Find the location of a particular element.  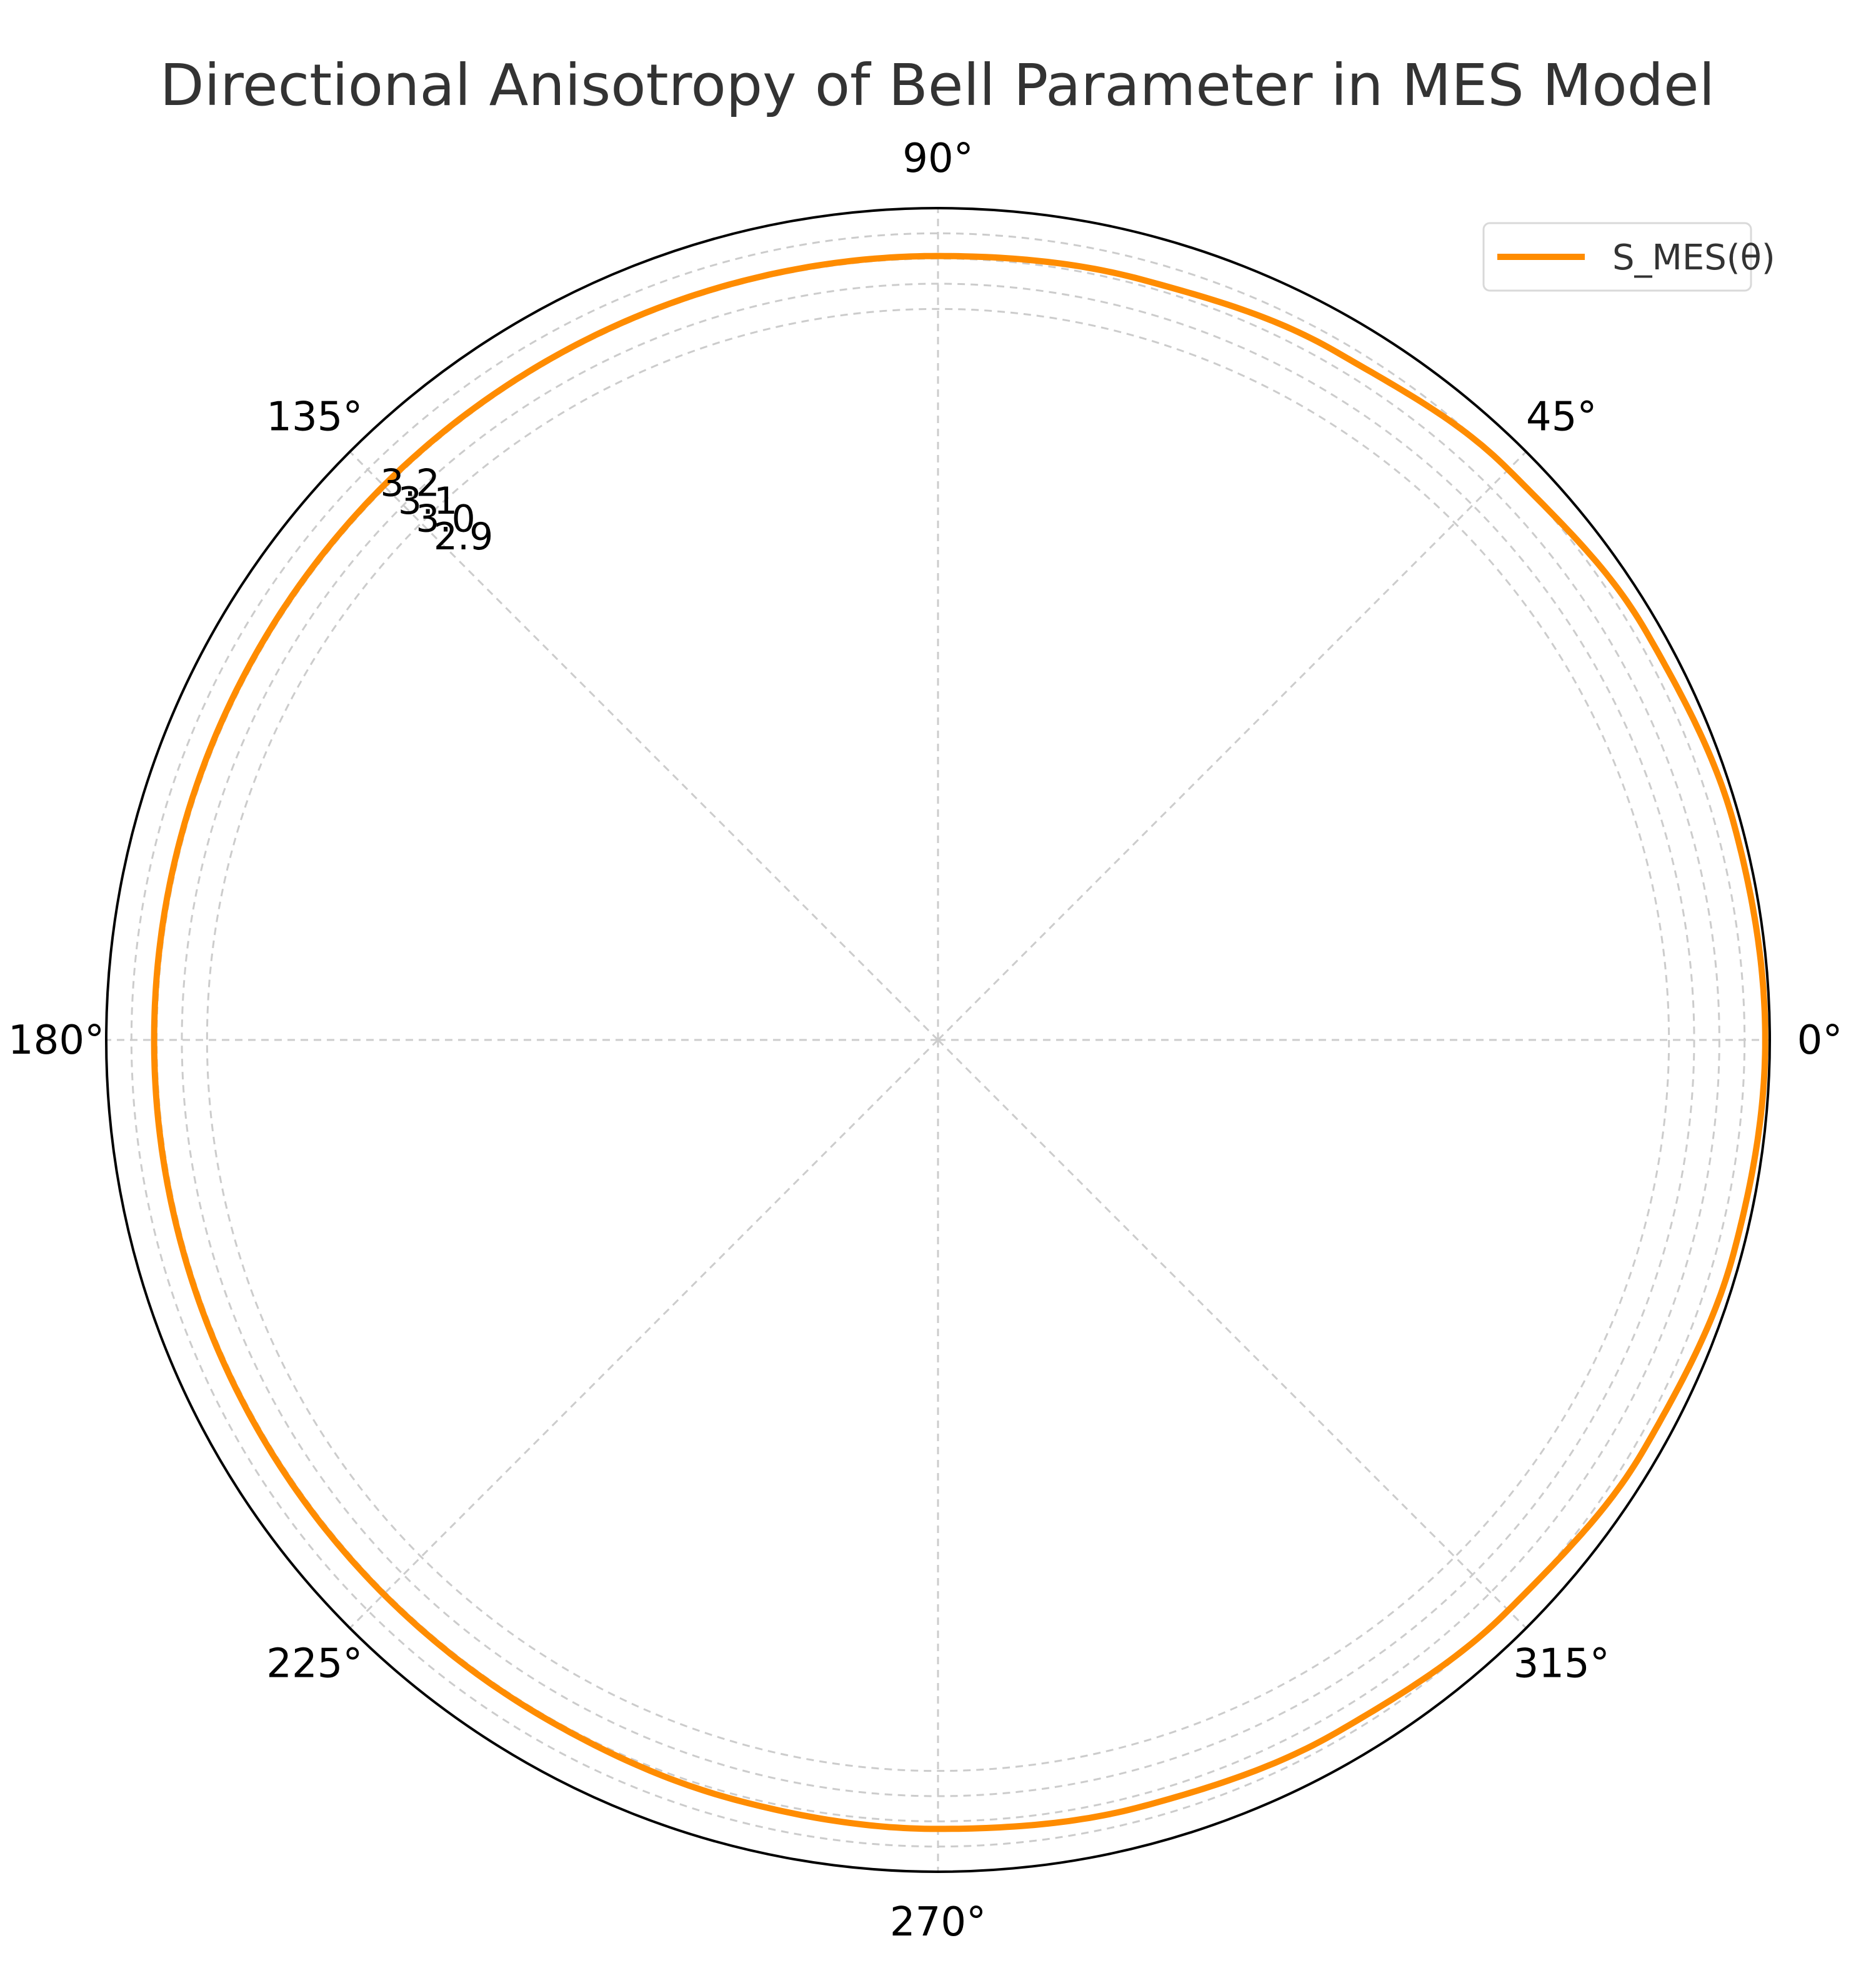

theta-tick-label-225: 225° is located at coordinates (314, 1664).